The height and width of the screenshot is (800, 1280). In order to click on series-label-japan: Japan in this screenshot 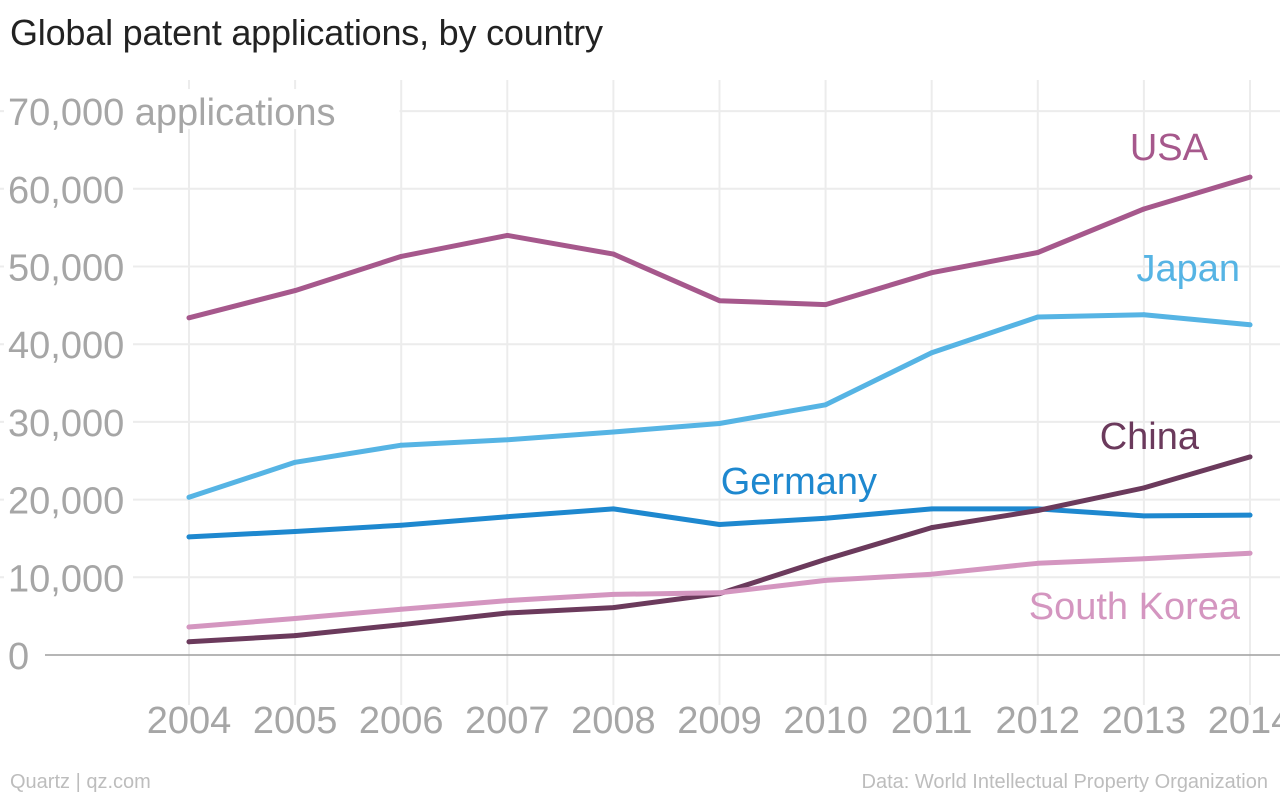, I will do `click(1188, 269)`.